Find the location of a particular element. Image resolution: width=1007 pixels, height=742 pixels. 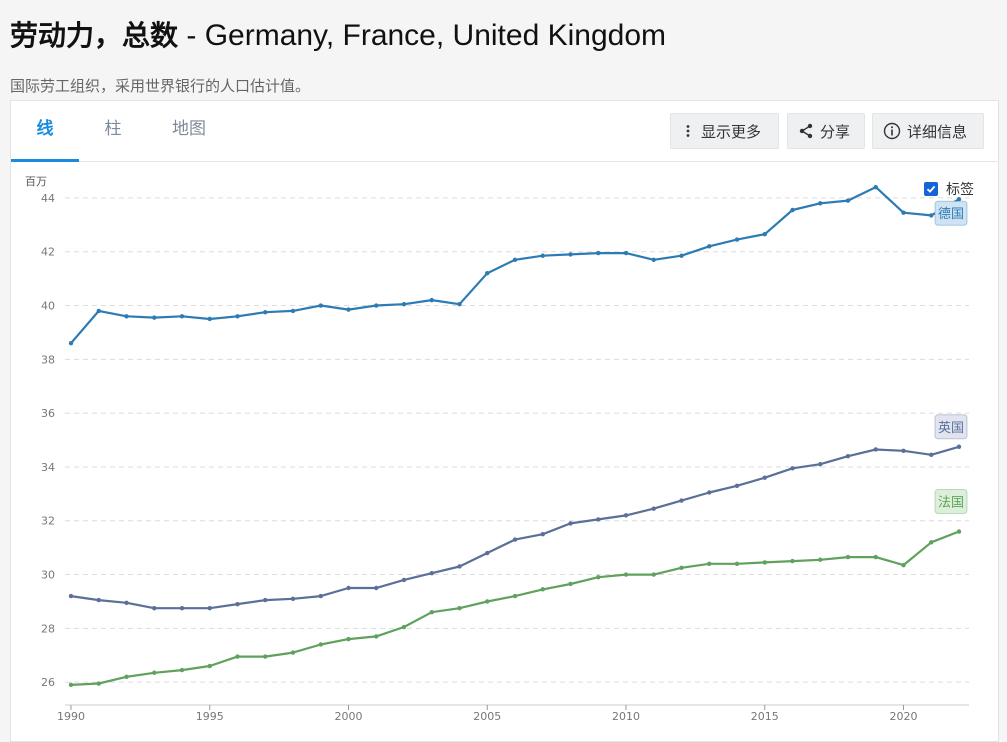

share-icon is located at coordinates (806, 131).